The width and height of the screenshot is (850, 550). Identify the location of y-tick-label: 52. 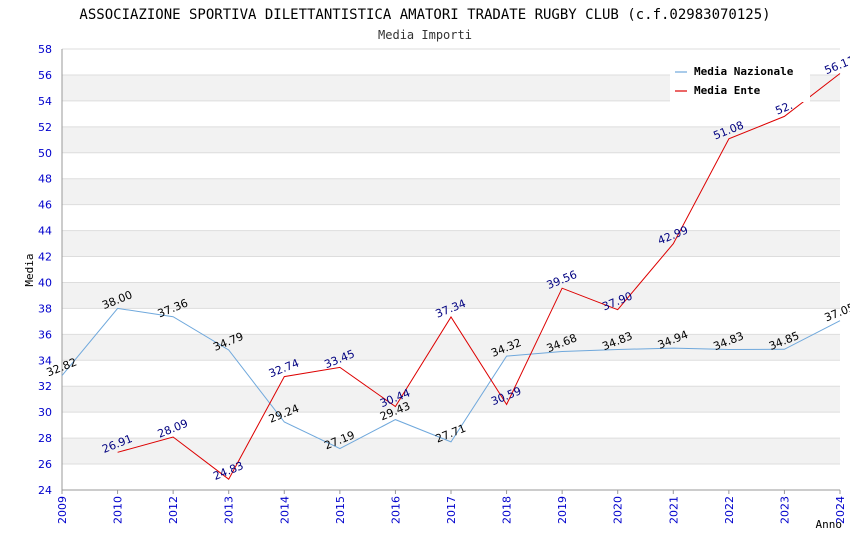
(45, 127).